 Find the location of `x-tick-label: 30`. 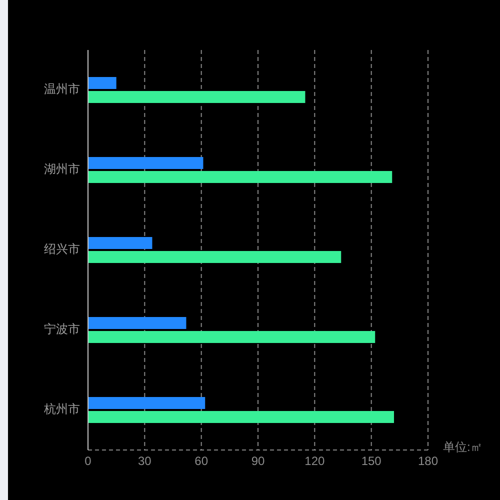

x-tick-label: 30 is located at coordinates (145, 461).